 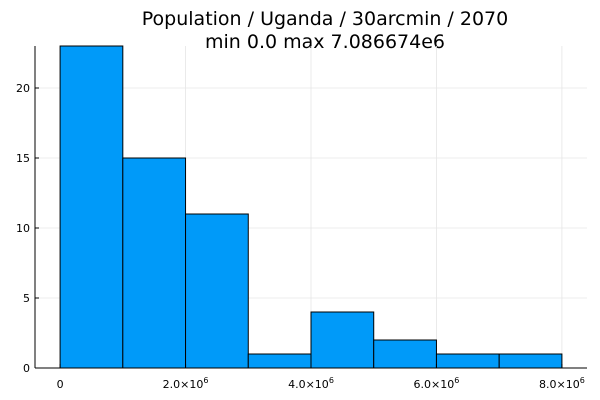 I want to click on x-tick-label-2: 4.0×10⁶, so click(x=311, y=383).